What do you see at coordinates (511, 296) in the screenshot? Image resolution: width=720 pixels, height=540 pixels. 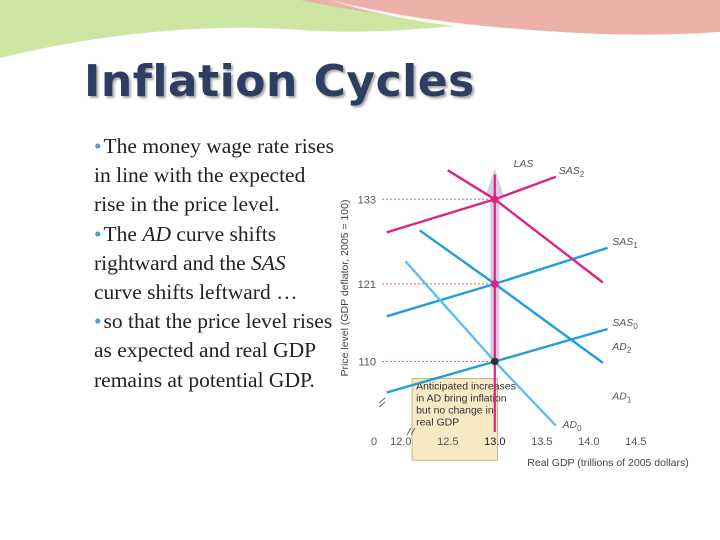 I see `curve-ad1` at bounding box center [511, 296].